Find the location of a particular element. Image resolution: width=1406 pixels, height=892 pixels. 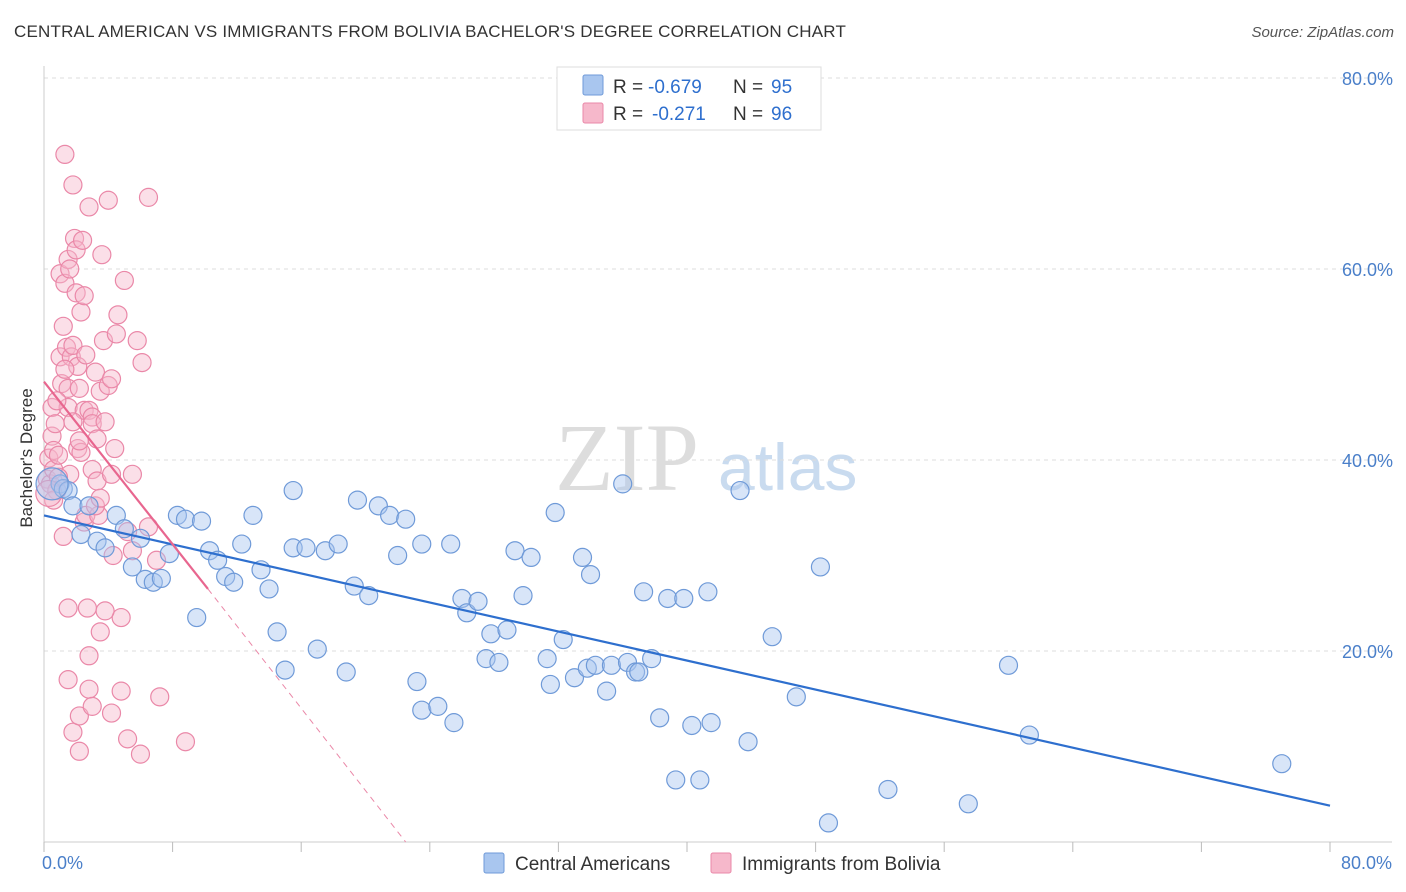

legend: R = -0.679 N = 95 R = -0.271 N = 96 is located at coordinates (689, 98).